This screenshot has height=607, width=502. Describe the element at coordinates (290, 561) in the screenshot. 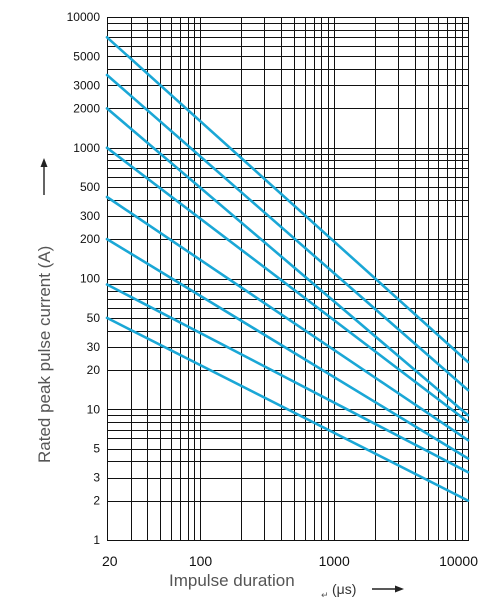

I see `x-tick-labels: 20 100 1000 10000` at that location.